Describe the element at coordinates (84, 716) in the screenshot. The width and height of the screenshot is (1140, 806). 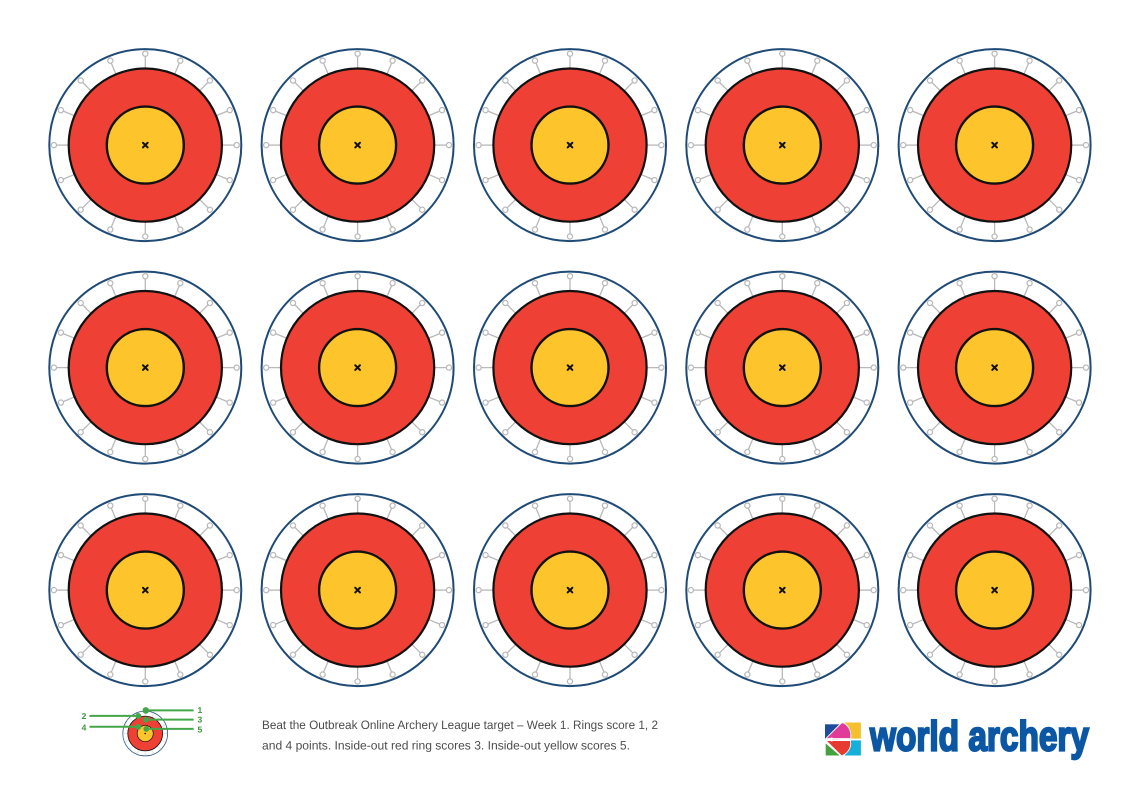
I see `svg-text: 2` at that location.